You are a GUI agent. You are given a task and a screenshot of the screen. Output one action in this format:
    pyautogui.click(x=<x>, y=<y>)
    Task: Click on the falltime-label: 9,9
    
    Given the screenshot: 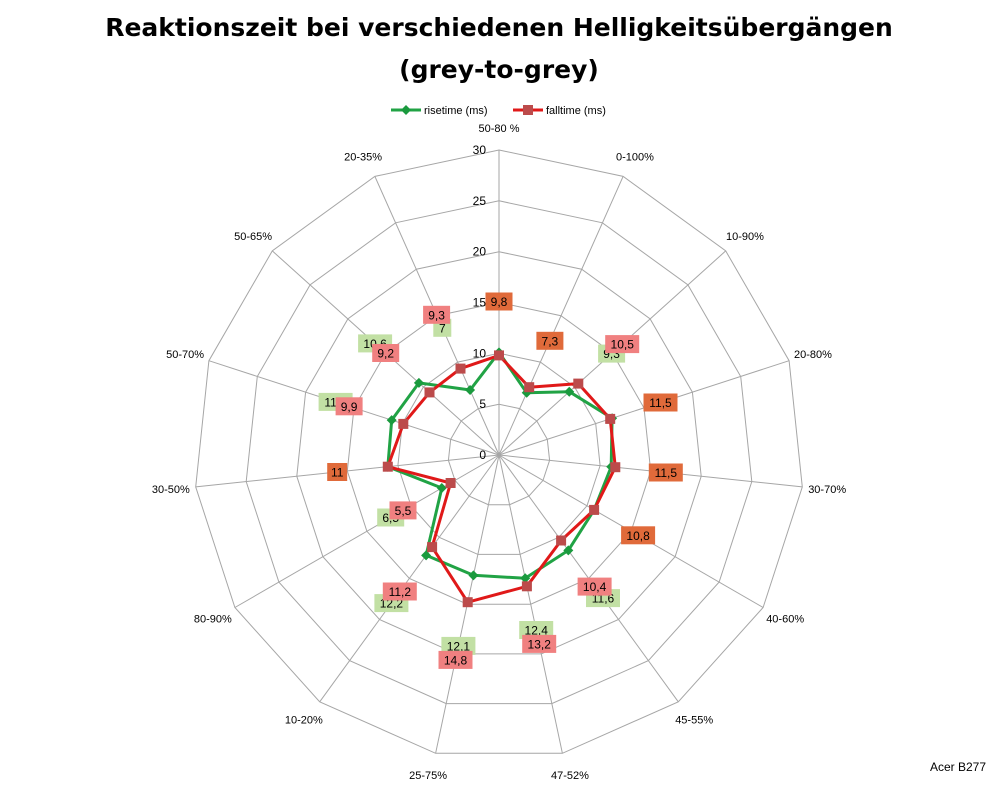 What is the action you would take?
    pyautogui.click(x=349, y=407)
    